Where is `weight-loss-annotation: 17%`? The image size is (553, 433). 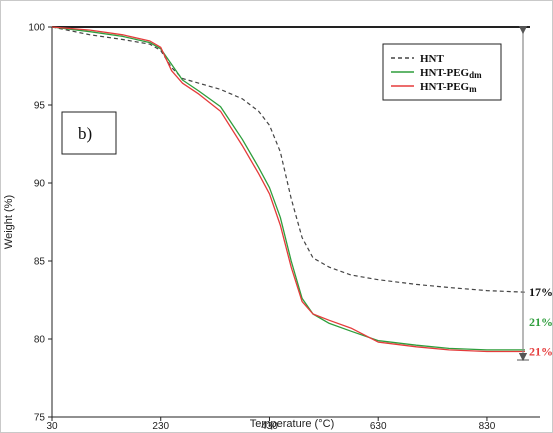
weight-loss-annotation: 17% is located at coordinates (541, 292).